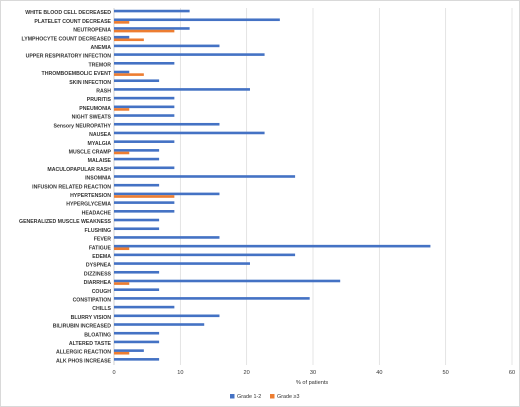 The image size is (520, 407). Describe the element at coordinates (284, 397) in the screenshot. I see `legend-item-grade-3-plus: Grade ≥3` at that location.